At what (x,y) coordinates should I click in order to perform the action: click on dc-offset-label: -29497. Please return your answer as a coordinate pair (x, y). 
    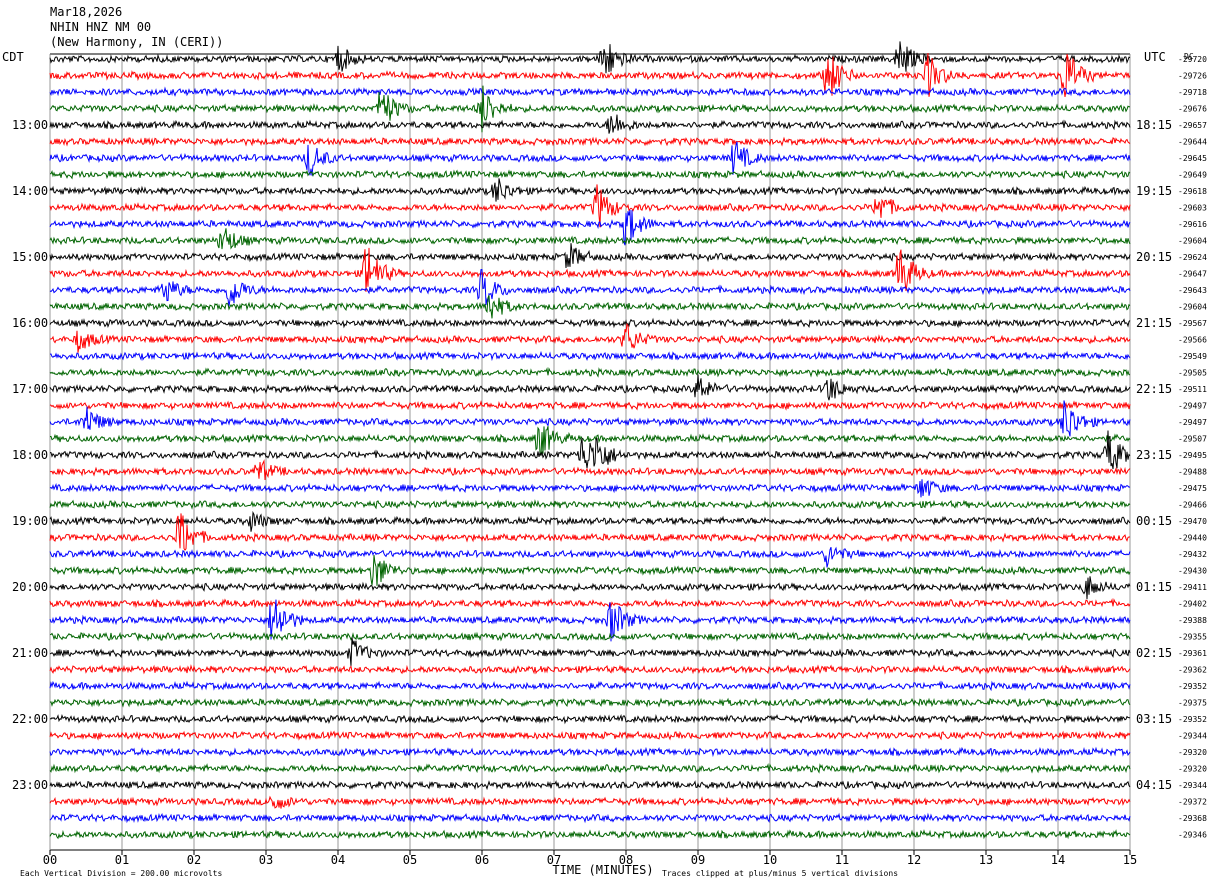
    Looking at the image, I should click on (1192, 422).